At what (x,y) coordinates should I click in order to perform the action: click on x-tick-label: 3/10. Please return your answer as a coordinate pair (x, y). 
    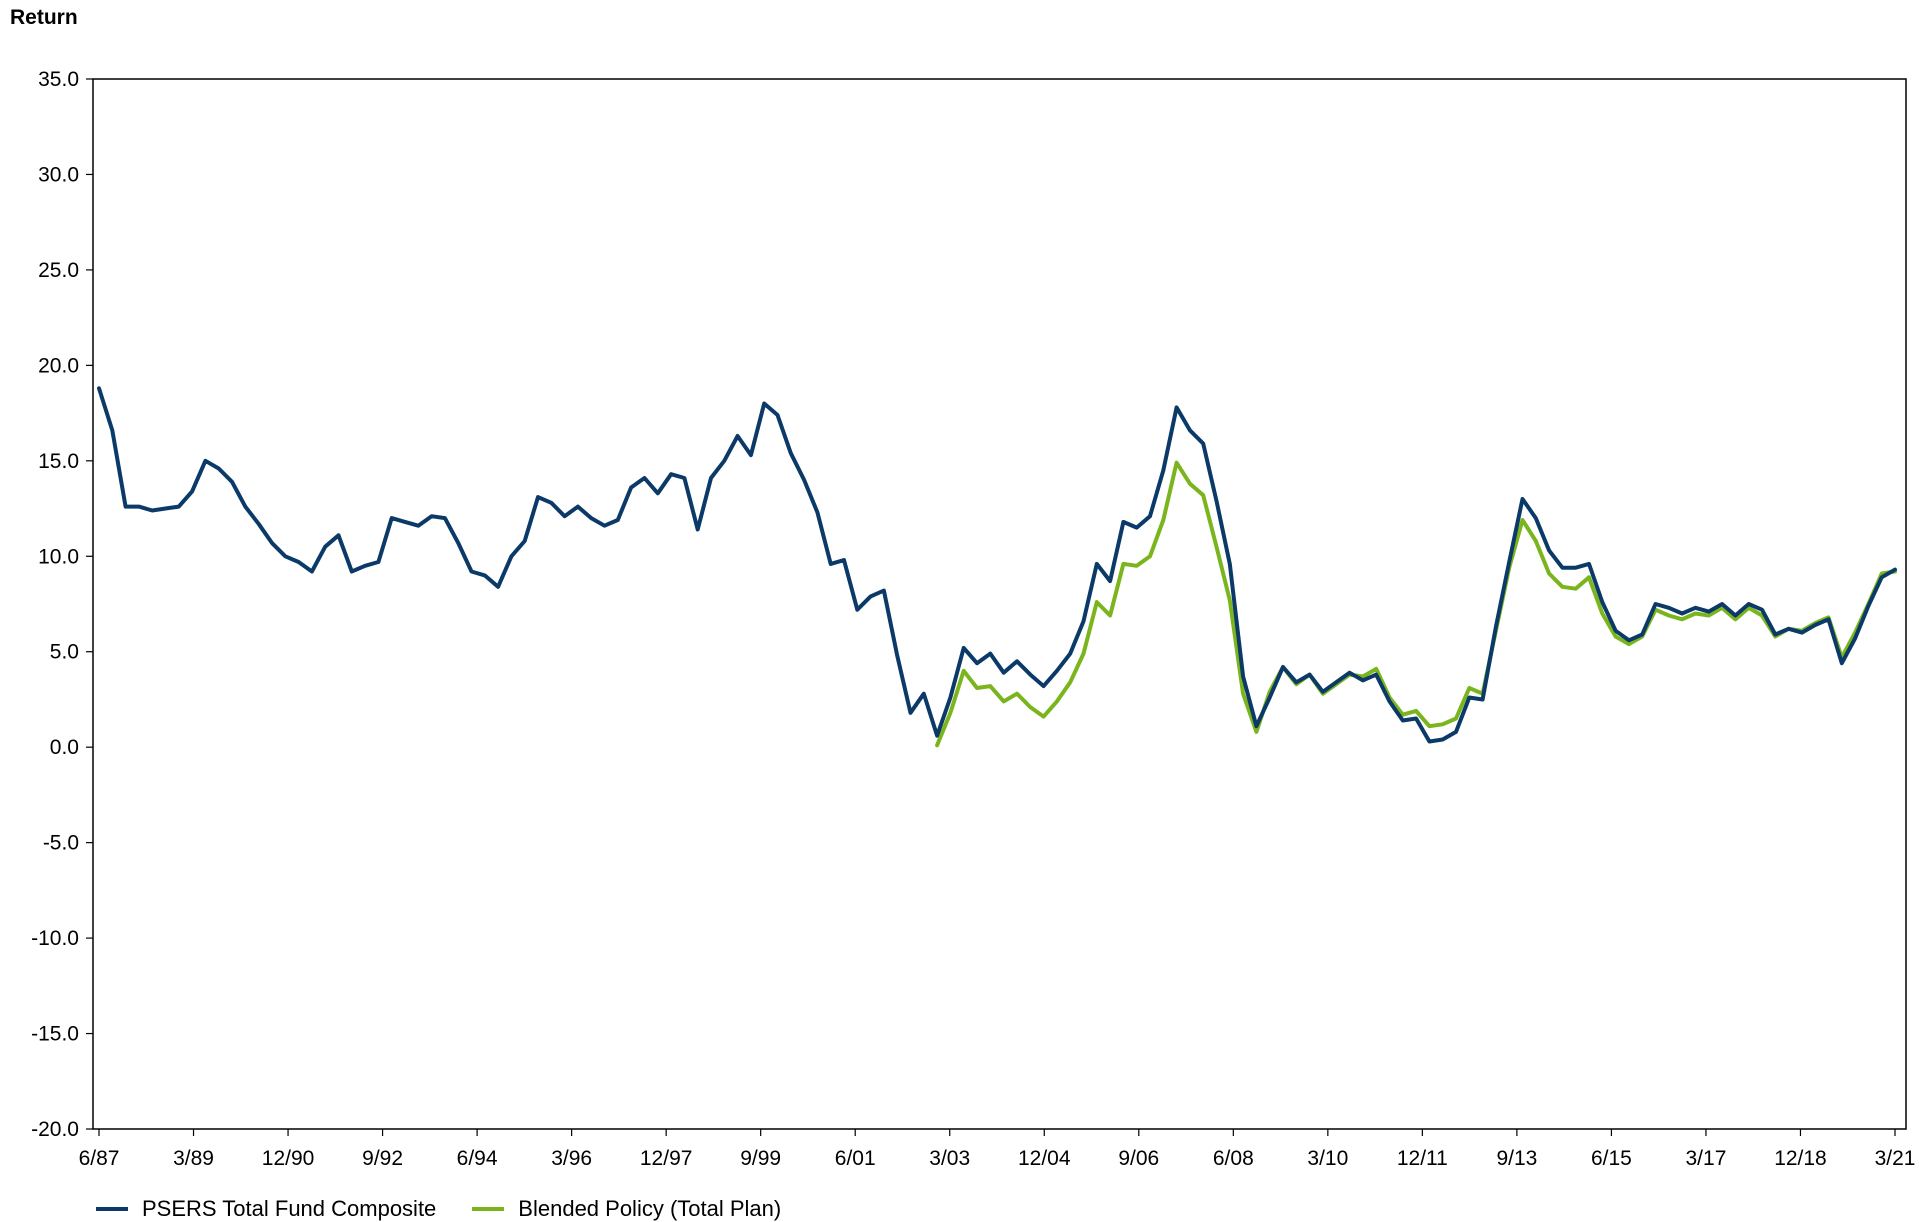
    Looking at the image, I should click on (1327, 1158).